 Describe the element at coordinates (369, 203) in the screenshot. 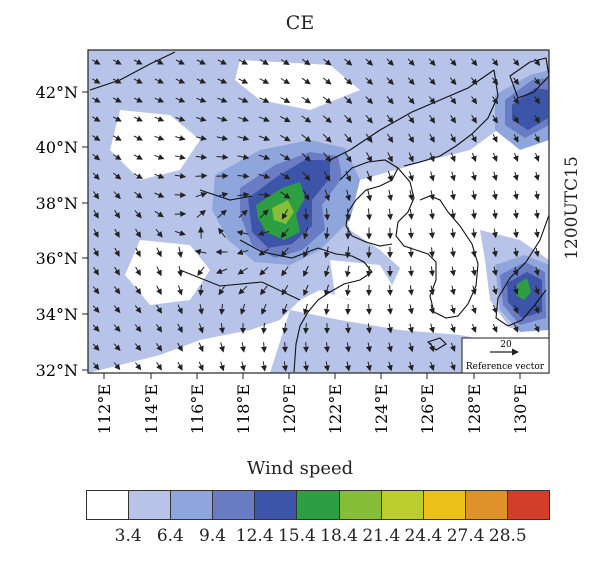

I see `coastline-bohai` at that location.